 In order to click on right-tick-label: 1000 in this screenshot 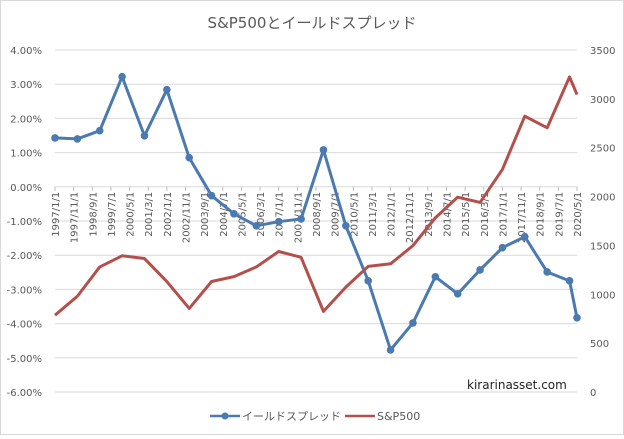, I will do `click(602, 295)`.